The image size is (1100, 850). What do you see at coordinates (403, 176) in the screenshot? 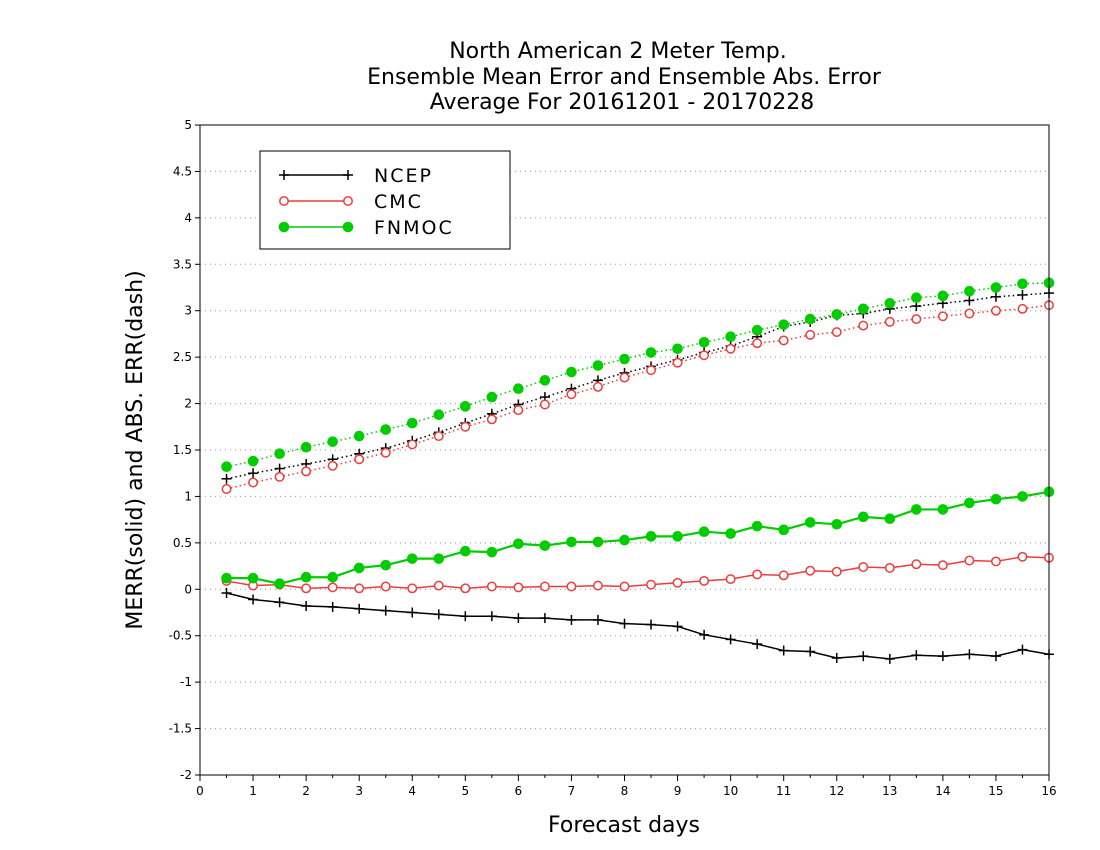
I see `legend-label-ncep: NCEP` at bounding box center [403, 176].